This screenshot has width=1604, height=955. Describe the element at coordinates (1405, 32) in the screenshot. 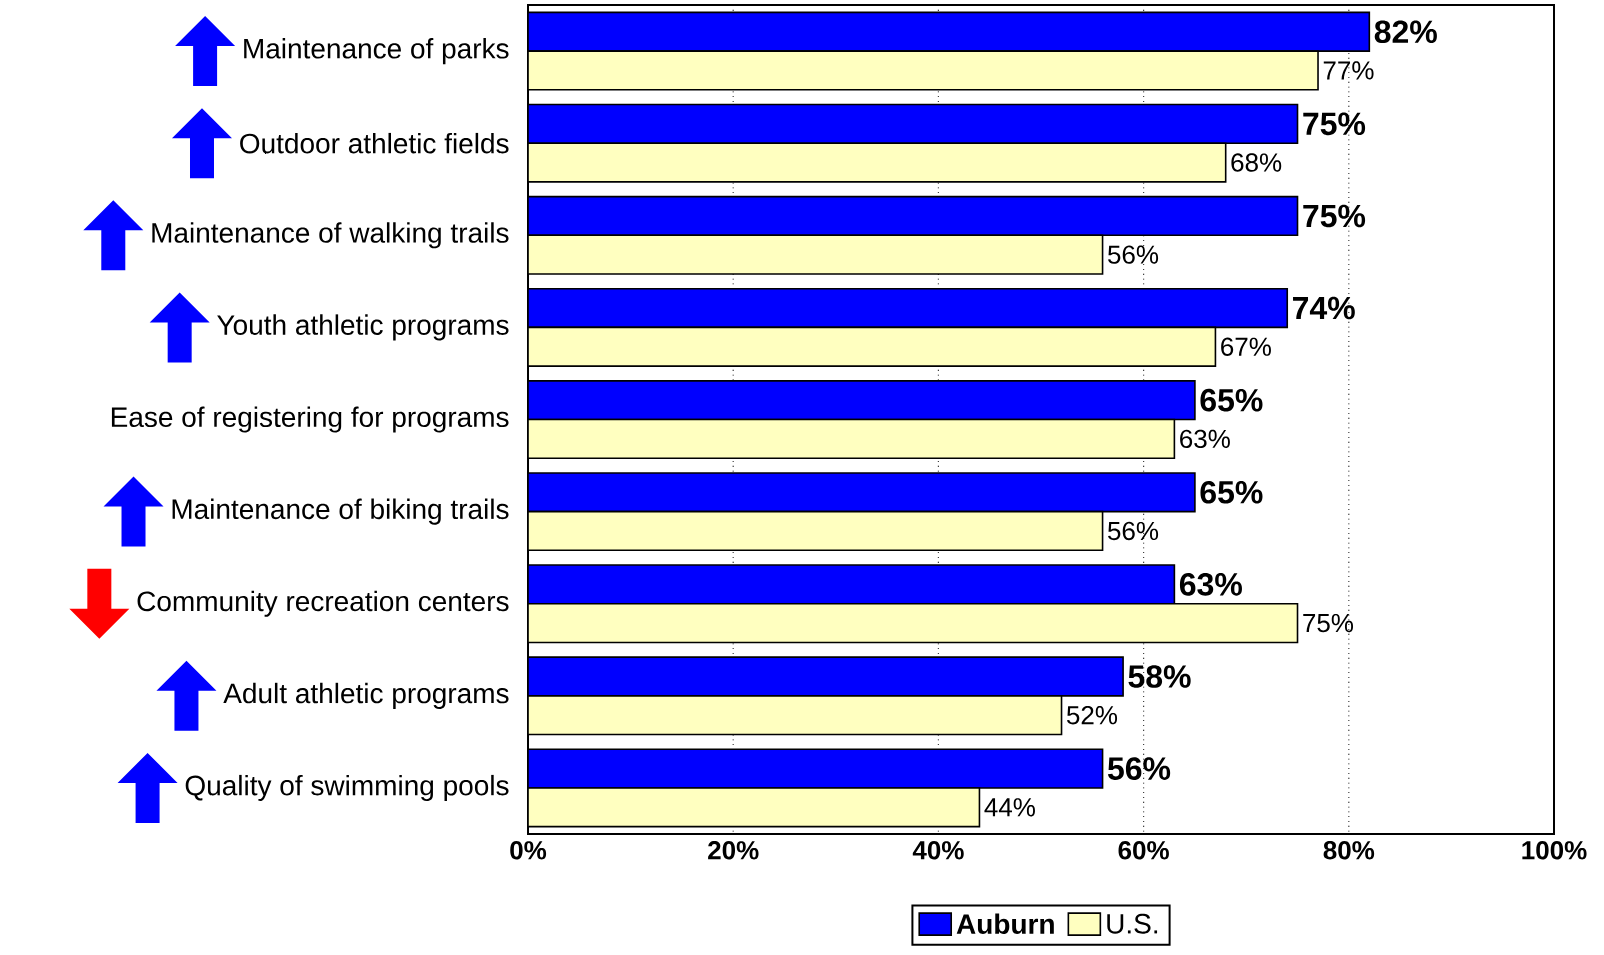

I see `data-label: 82%` at that location.